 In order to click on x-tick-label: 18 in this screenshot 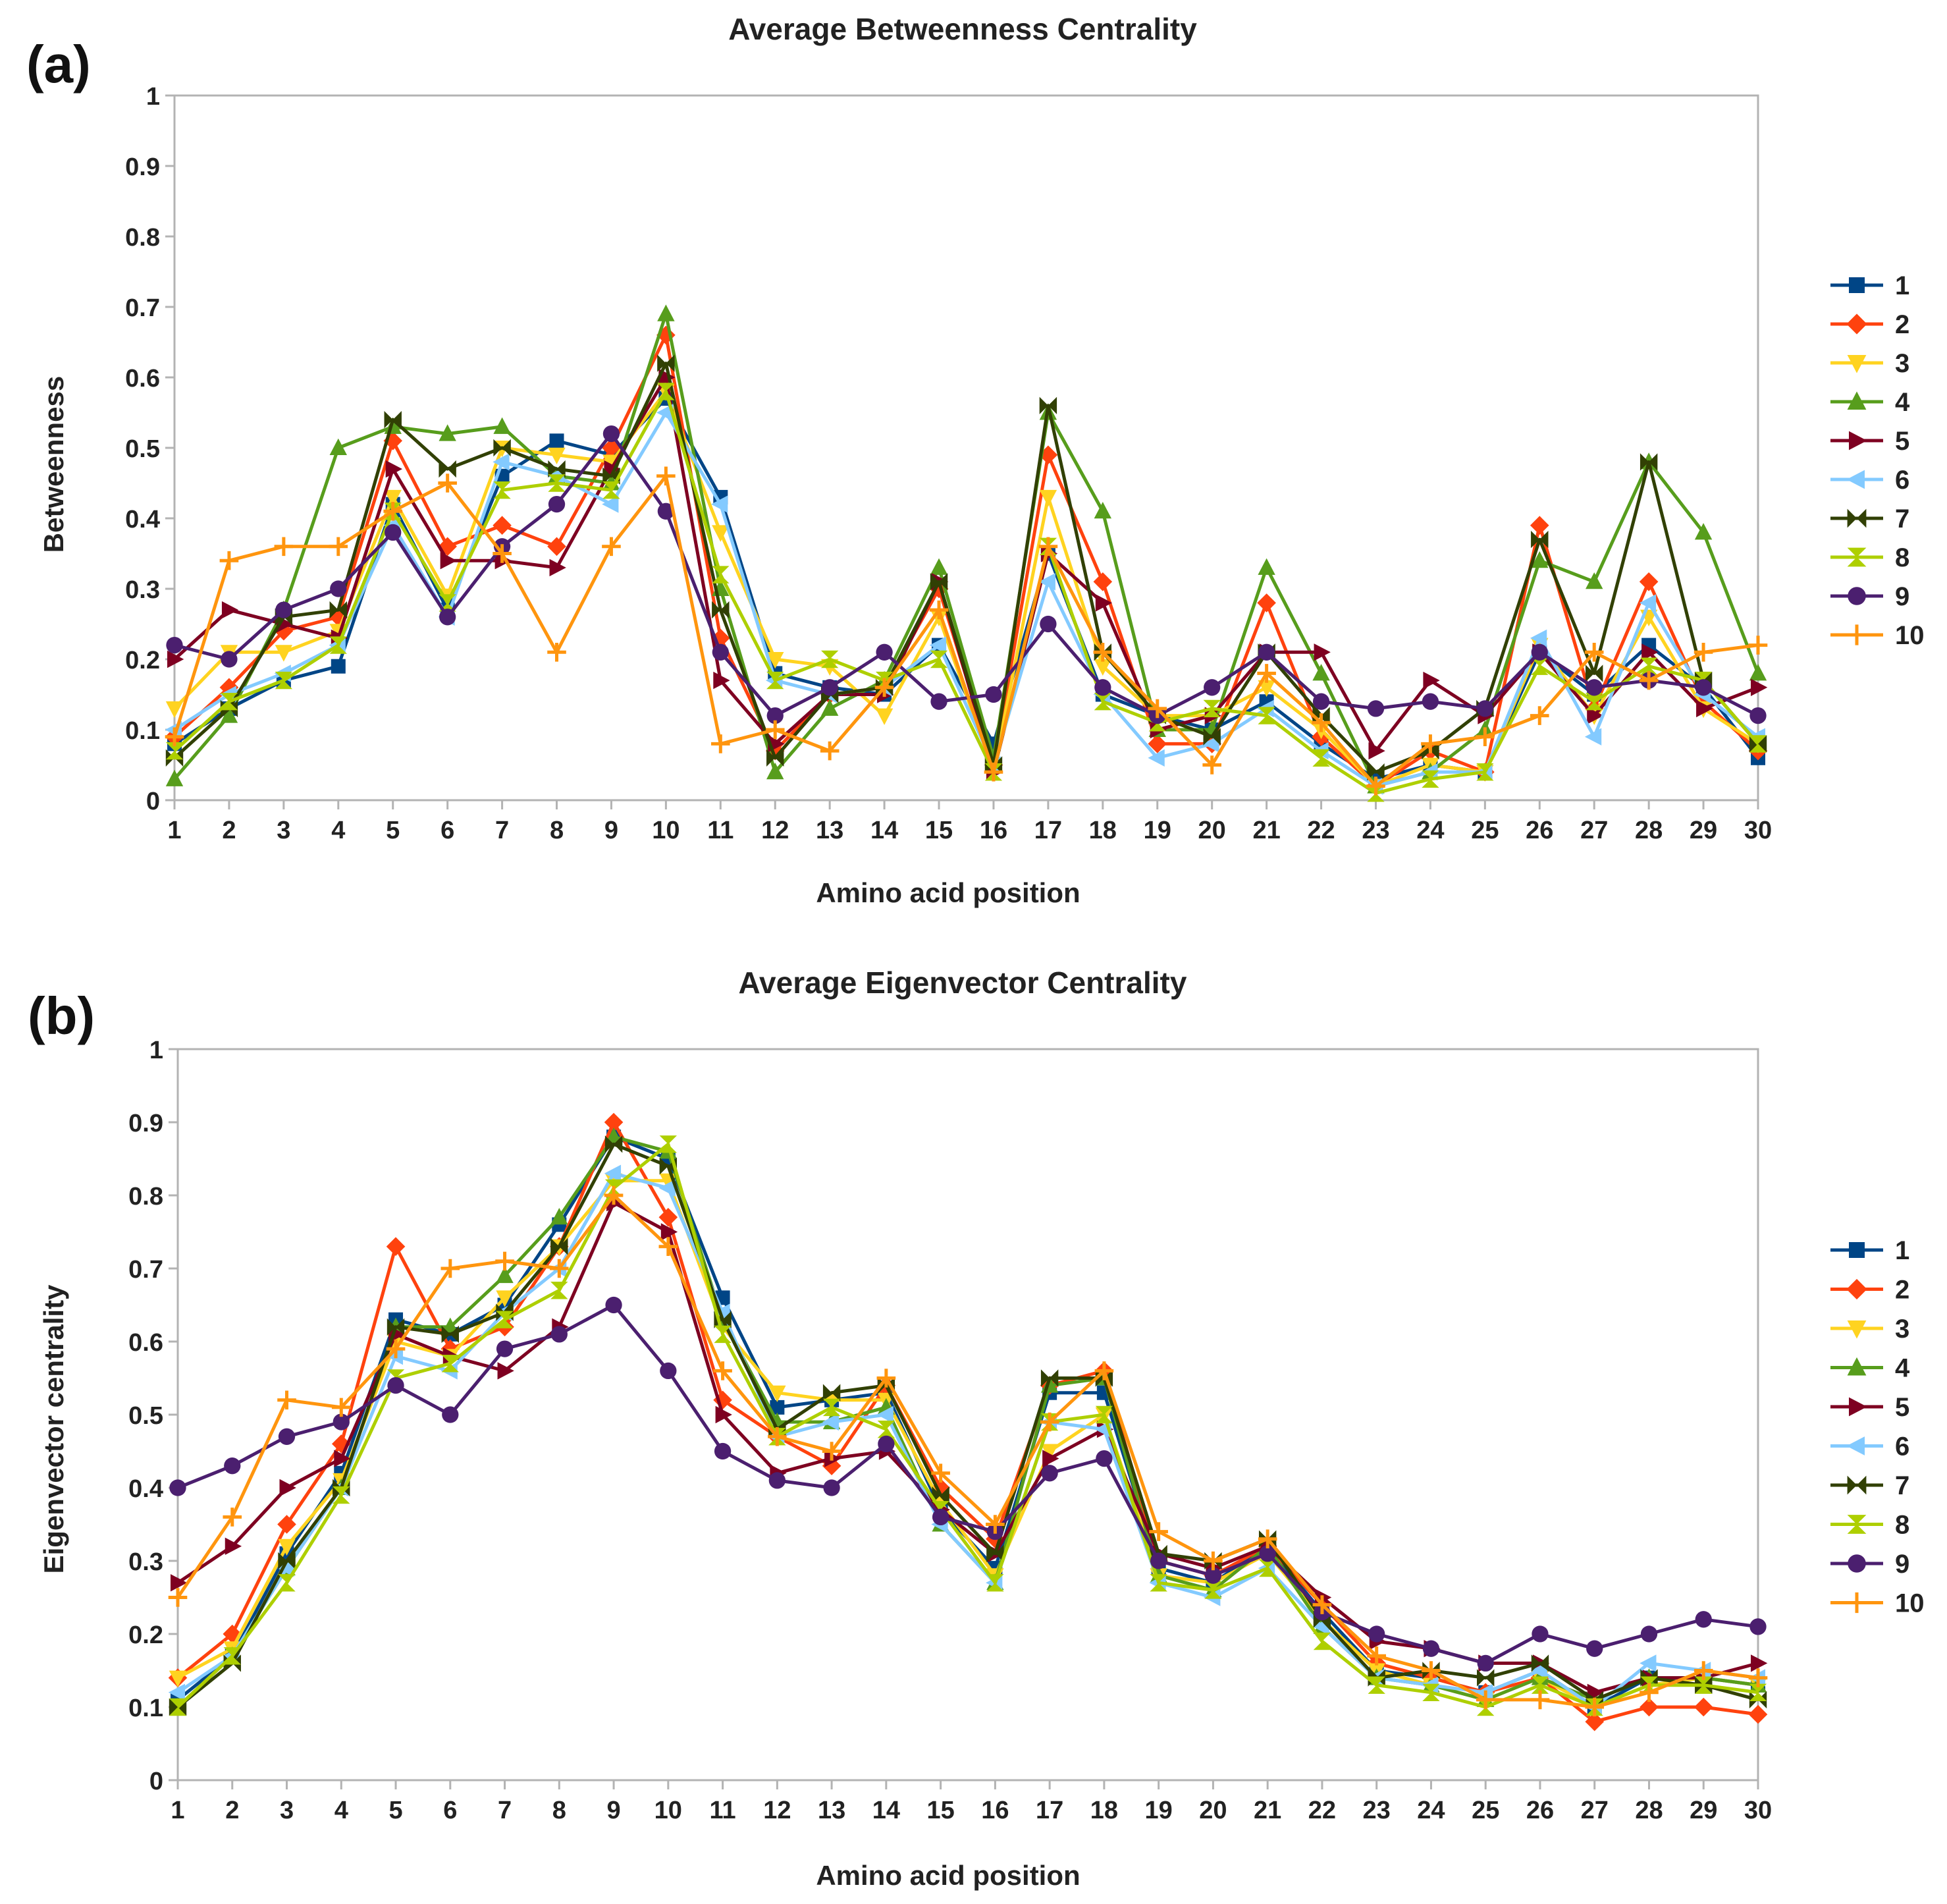, I will do `click(1104, 1810)`.